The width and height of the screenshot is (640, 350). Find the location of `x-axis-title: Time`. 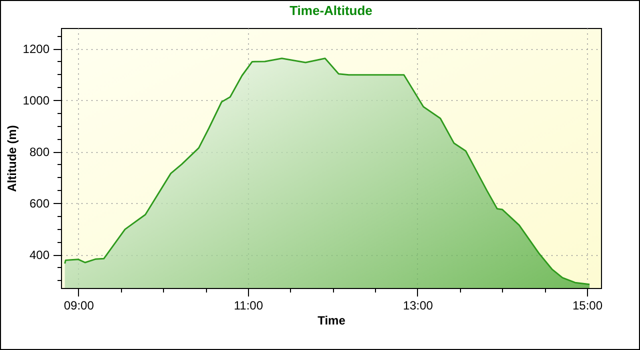

x-axis-title: Time is located at coordinates (332, 321).